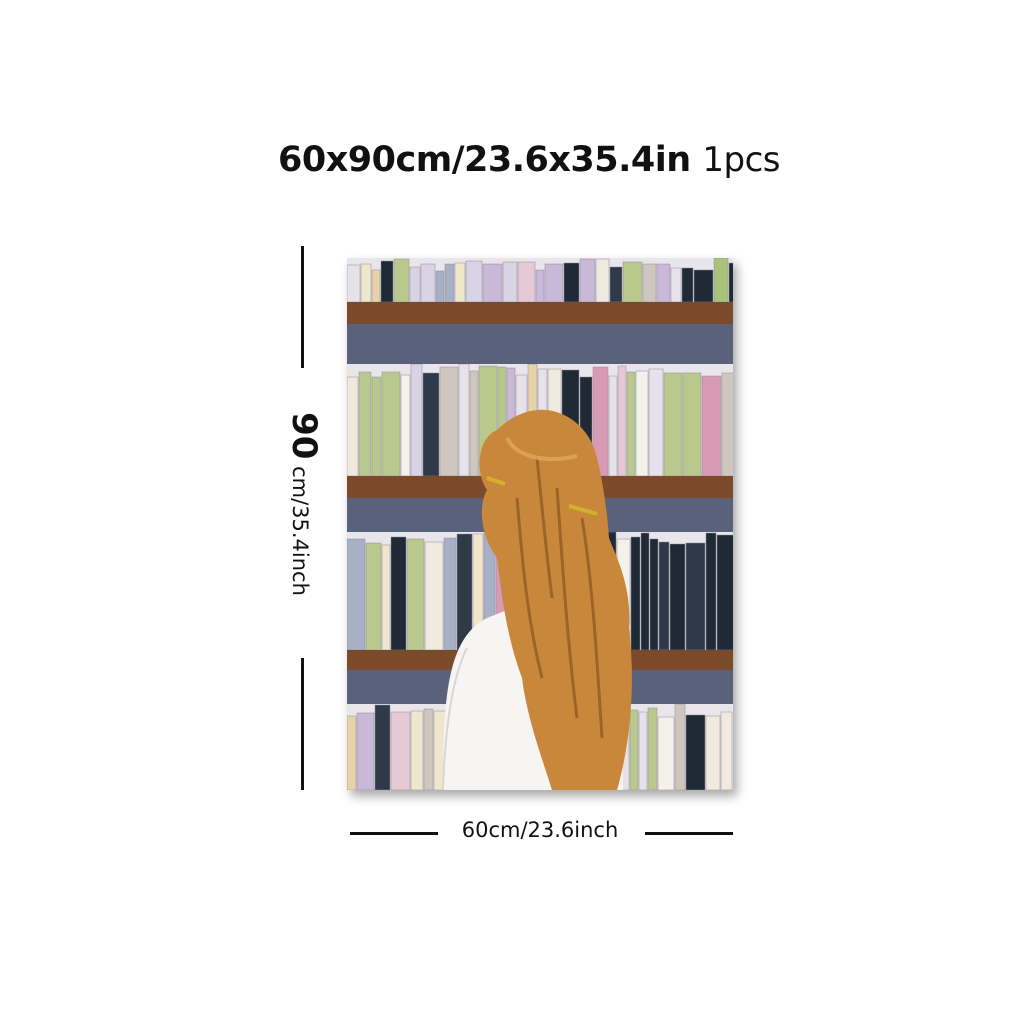 The width and height of the screenshot is (1024, 1024). Describe the element at coordinates (741, 160) in the screenshot. I see `quantity-text: 1pcs` at that location.